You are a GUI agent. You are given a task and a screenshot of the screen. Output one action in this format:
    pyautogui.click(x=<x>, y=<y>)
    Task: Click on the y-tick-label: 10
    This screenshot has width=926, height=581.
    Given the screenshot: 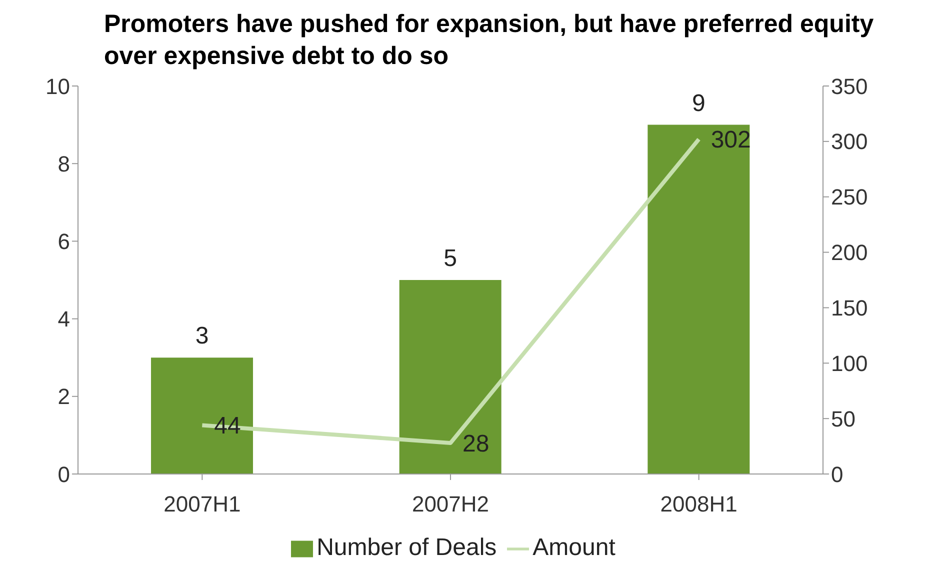 What is the action you would take?
    pyautogui.click(x=58, y=86)
    